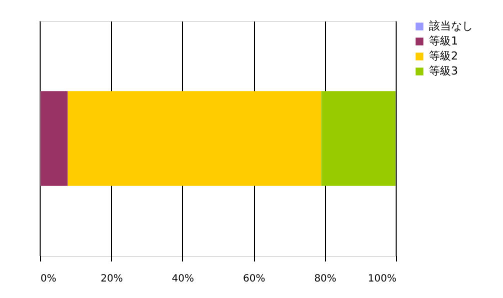  Describe the element at coordinates (382, 279) in the screenshot. I see `x-tick-label: 100%` at that location.